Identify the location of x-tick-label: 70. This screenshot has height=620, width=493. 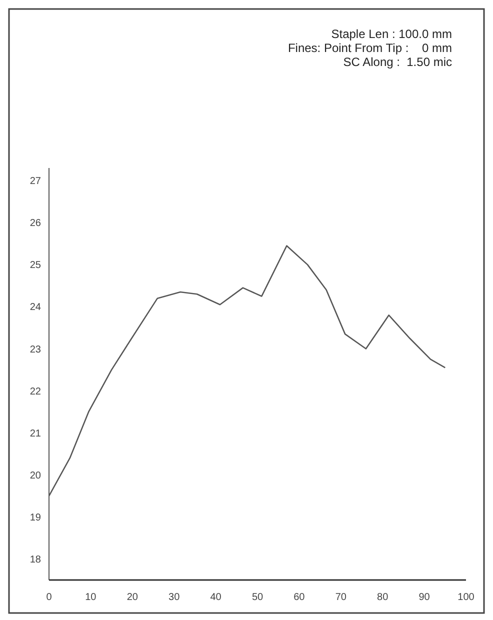
(341, 597).